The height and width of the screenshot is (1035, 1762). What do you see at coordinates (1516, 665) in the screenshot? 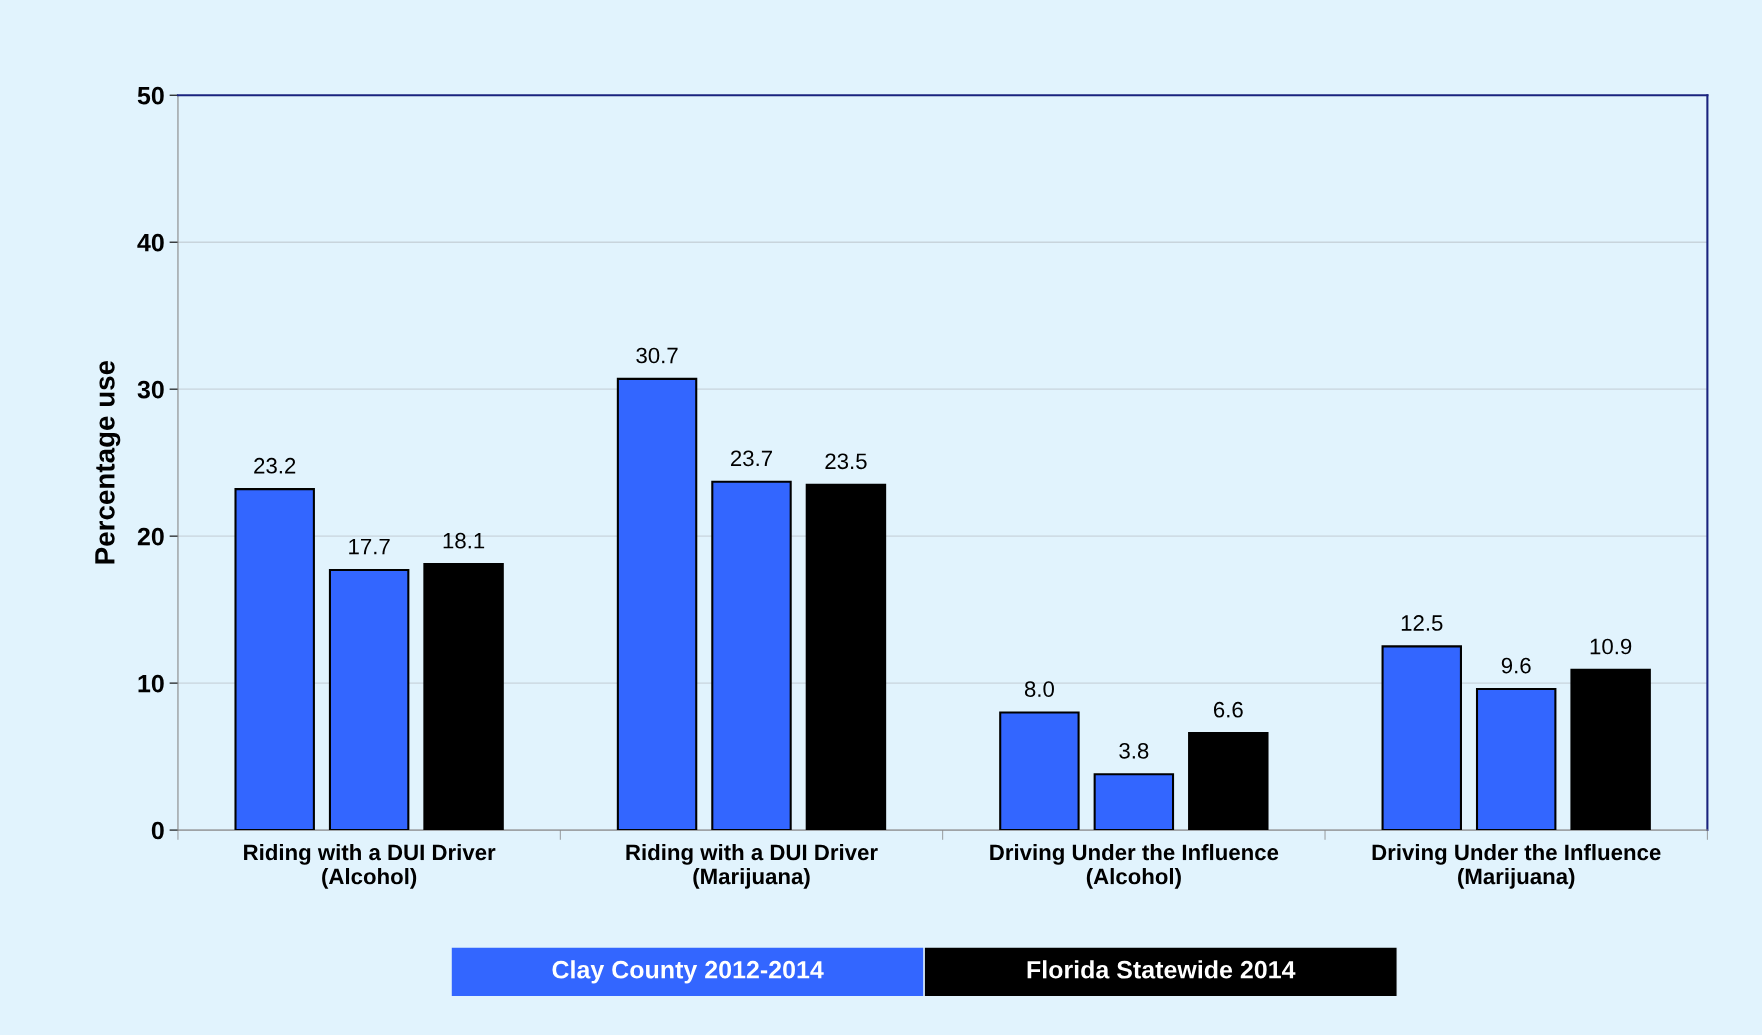
I see `text: 9.6` at bounding box center [1516, 665].